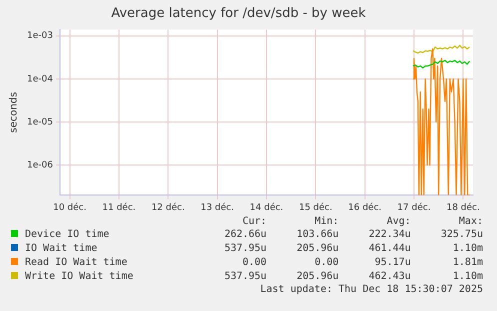  What do you see at coordinates (238, 14) in the screenshot?
I see `chart-title: Average latency for /dev/sdb - by week` at bounding box center [238, 14].